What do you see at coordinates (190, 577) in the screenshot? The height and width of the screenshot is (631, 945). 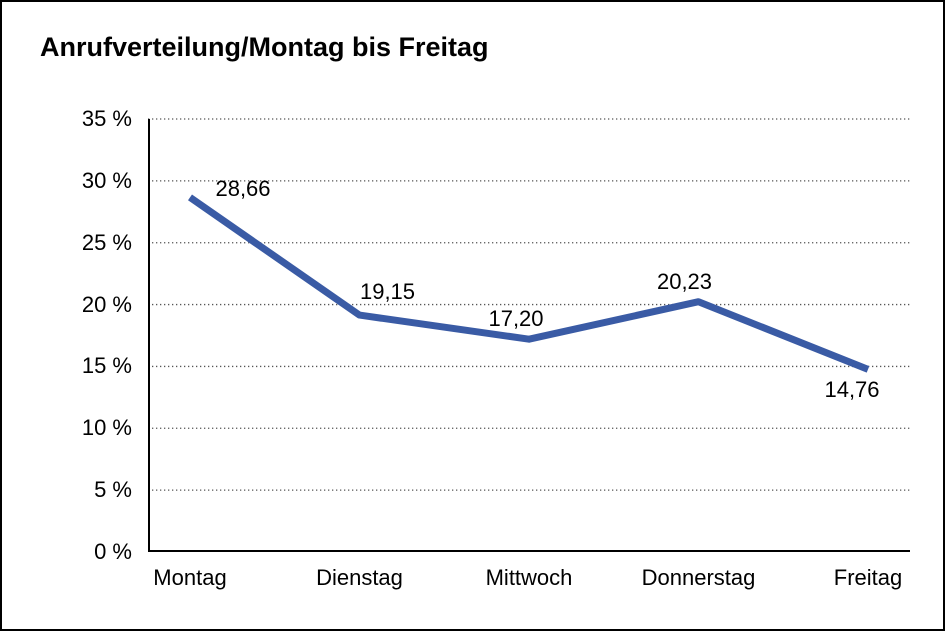 I see `x-category-label: Montag` at bounding box center [190, 577].